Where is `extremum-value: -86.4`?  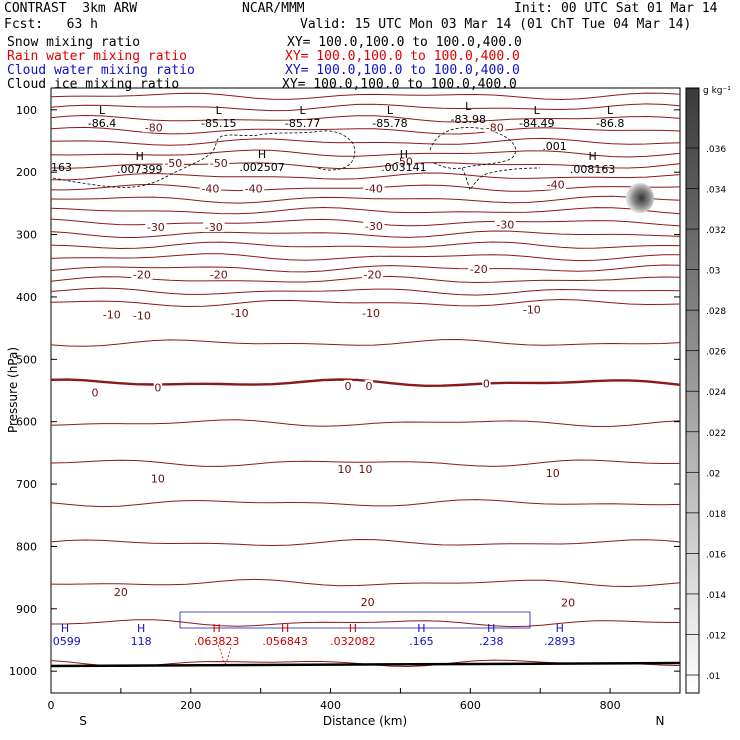
extremum-value: -86.4 is located at coordinates (102, 123).